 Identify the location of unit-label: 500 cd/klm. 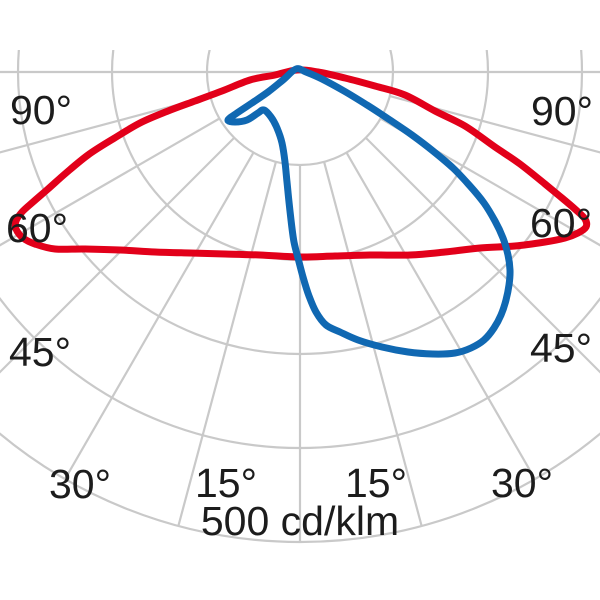
(300, 521).